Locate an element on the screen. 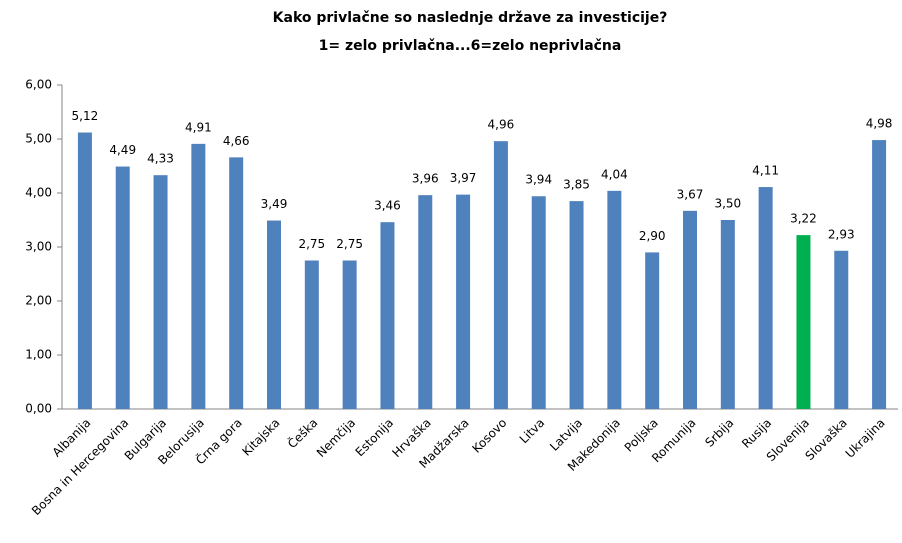 This screenshot has height=543, width=902. value-label: 4,04 is located at coordinates (614, 174).